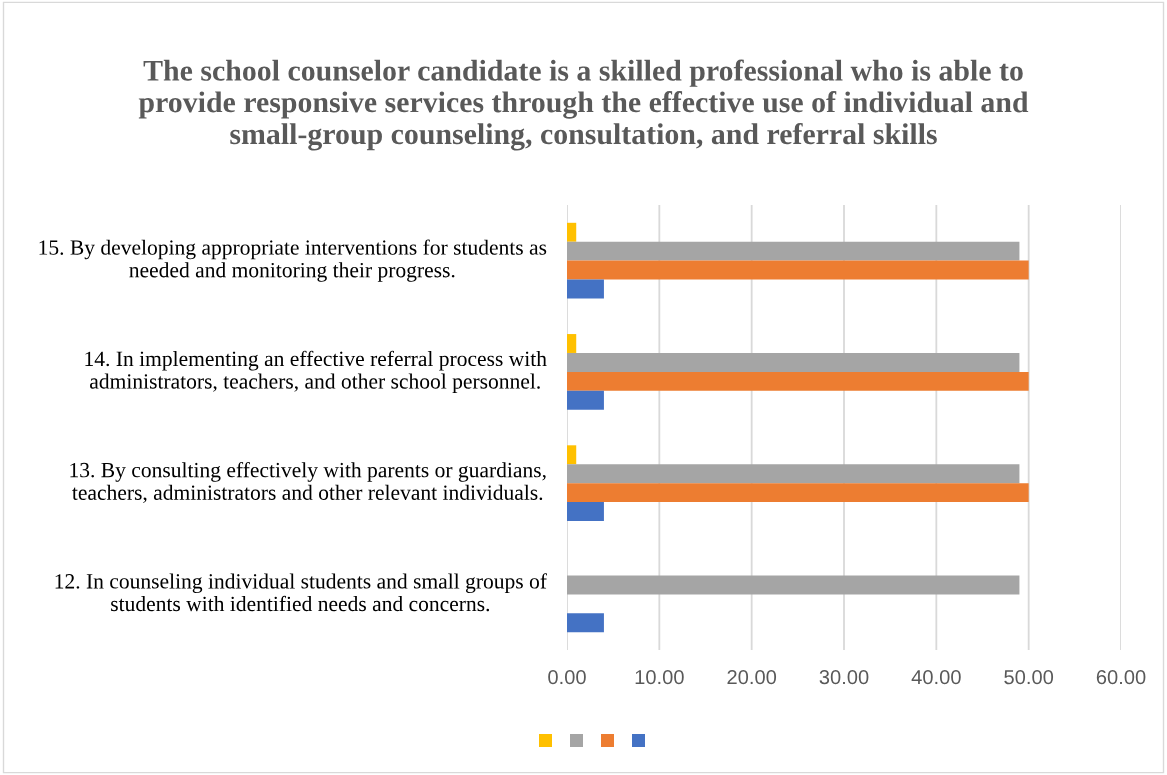  I want to click on y-tick-label: 12. In counseling individual students and small groups of students with identified needs and concerns., so click(301, 592).